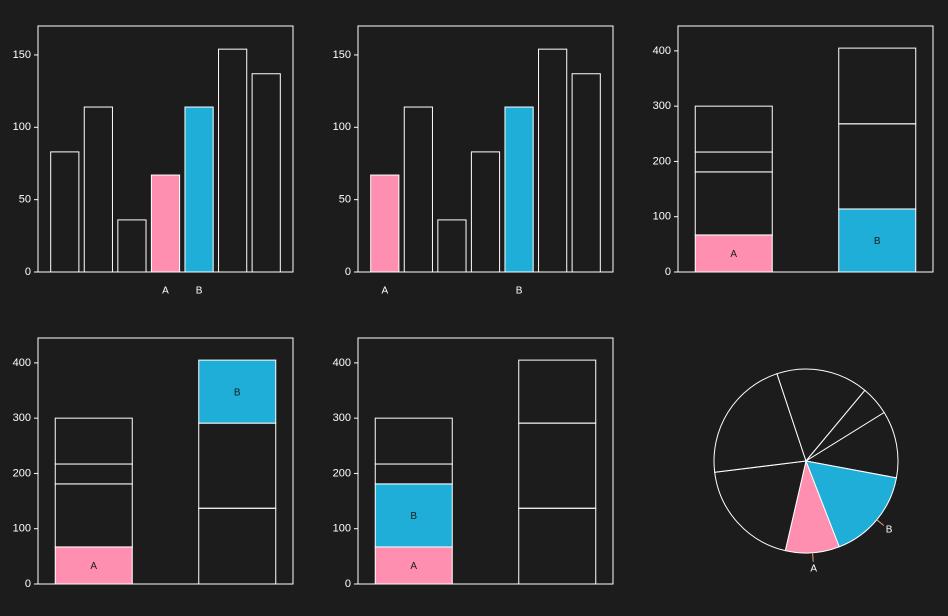  I want to click on pie-mark-label: B, so click(889, 530).